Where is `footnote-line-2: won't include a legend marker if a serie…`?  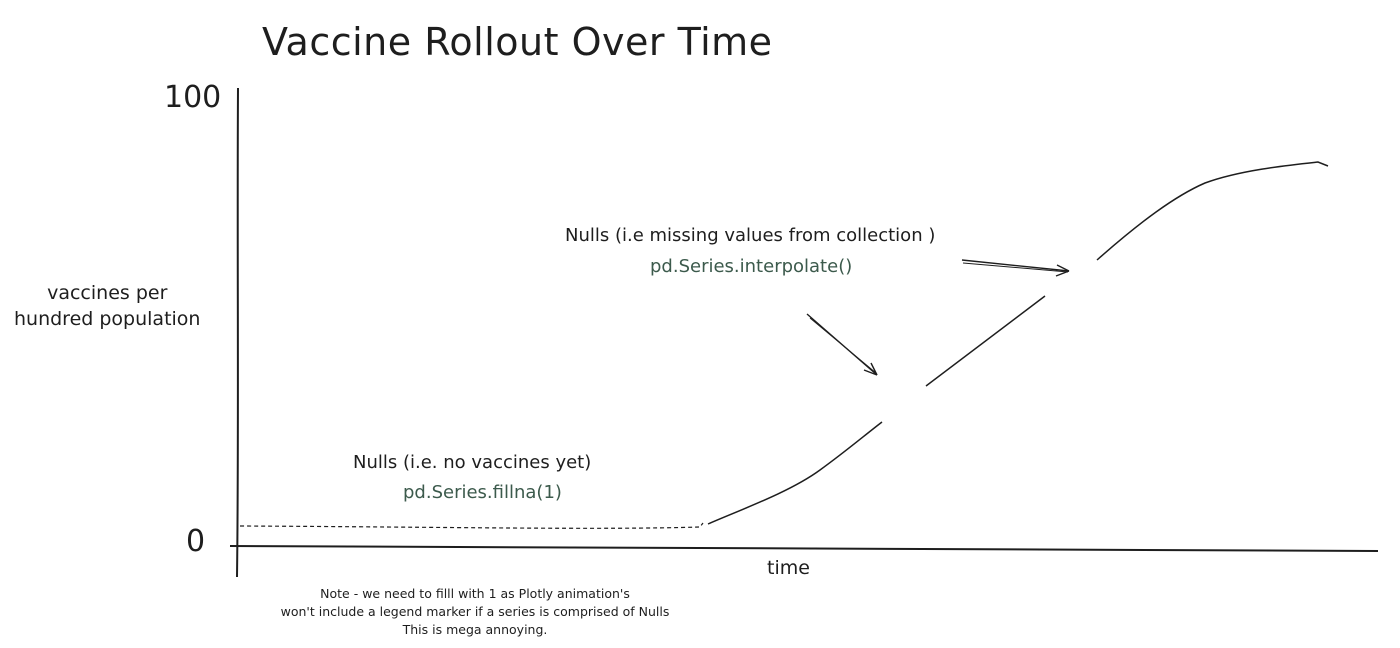 footnote-line-2: won't include a legend marker if a serie… is located at coordinates (475, 612).